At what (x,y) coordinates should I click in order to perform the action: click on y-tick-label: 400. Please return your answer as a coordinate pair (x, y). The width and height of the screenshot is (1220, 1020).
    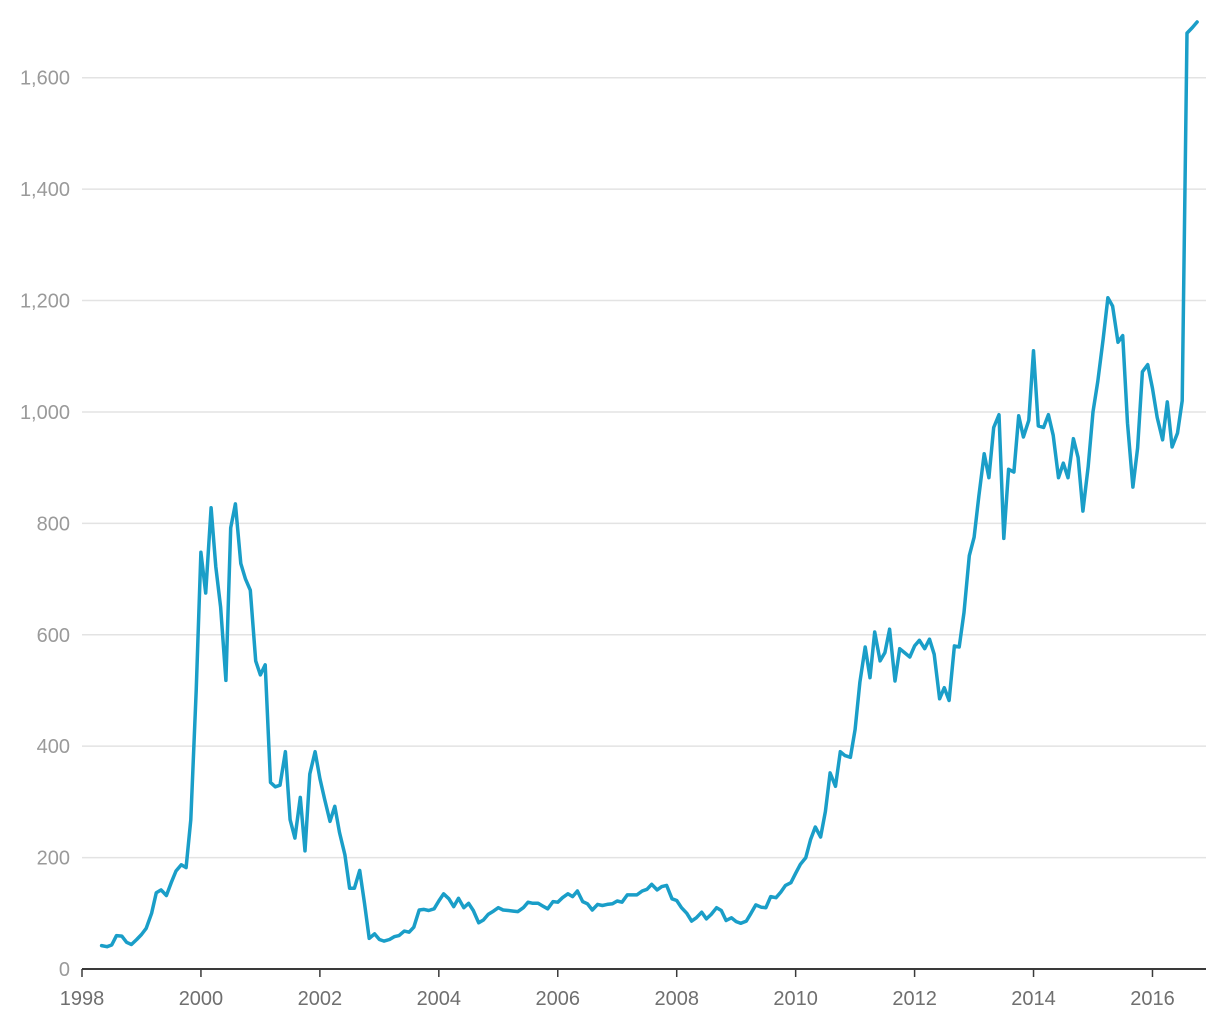
    Looking at the image, I should click on (53, 747).